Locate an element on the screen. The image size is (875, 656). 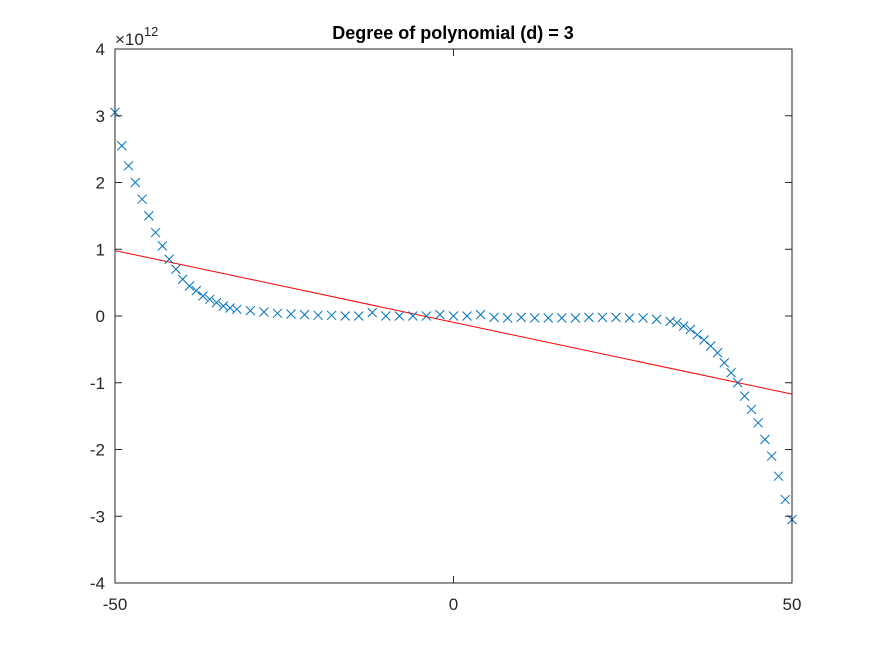
y-tick-label: -2 is located at coordinates (97, 450).